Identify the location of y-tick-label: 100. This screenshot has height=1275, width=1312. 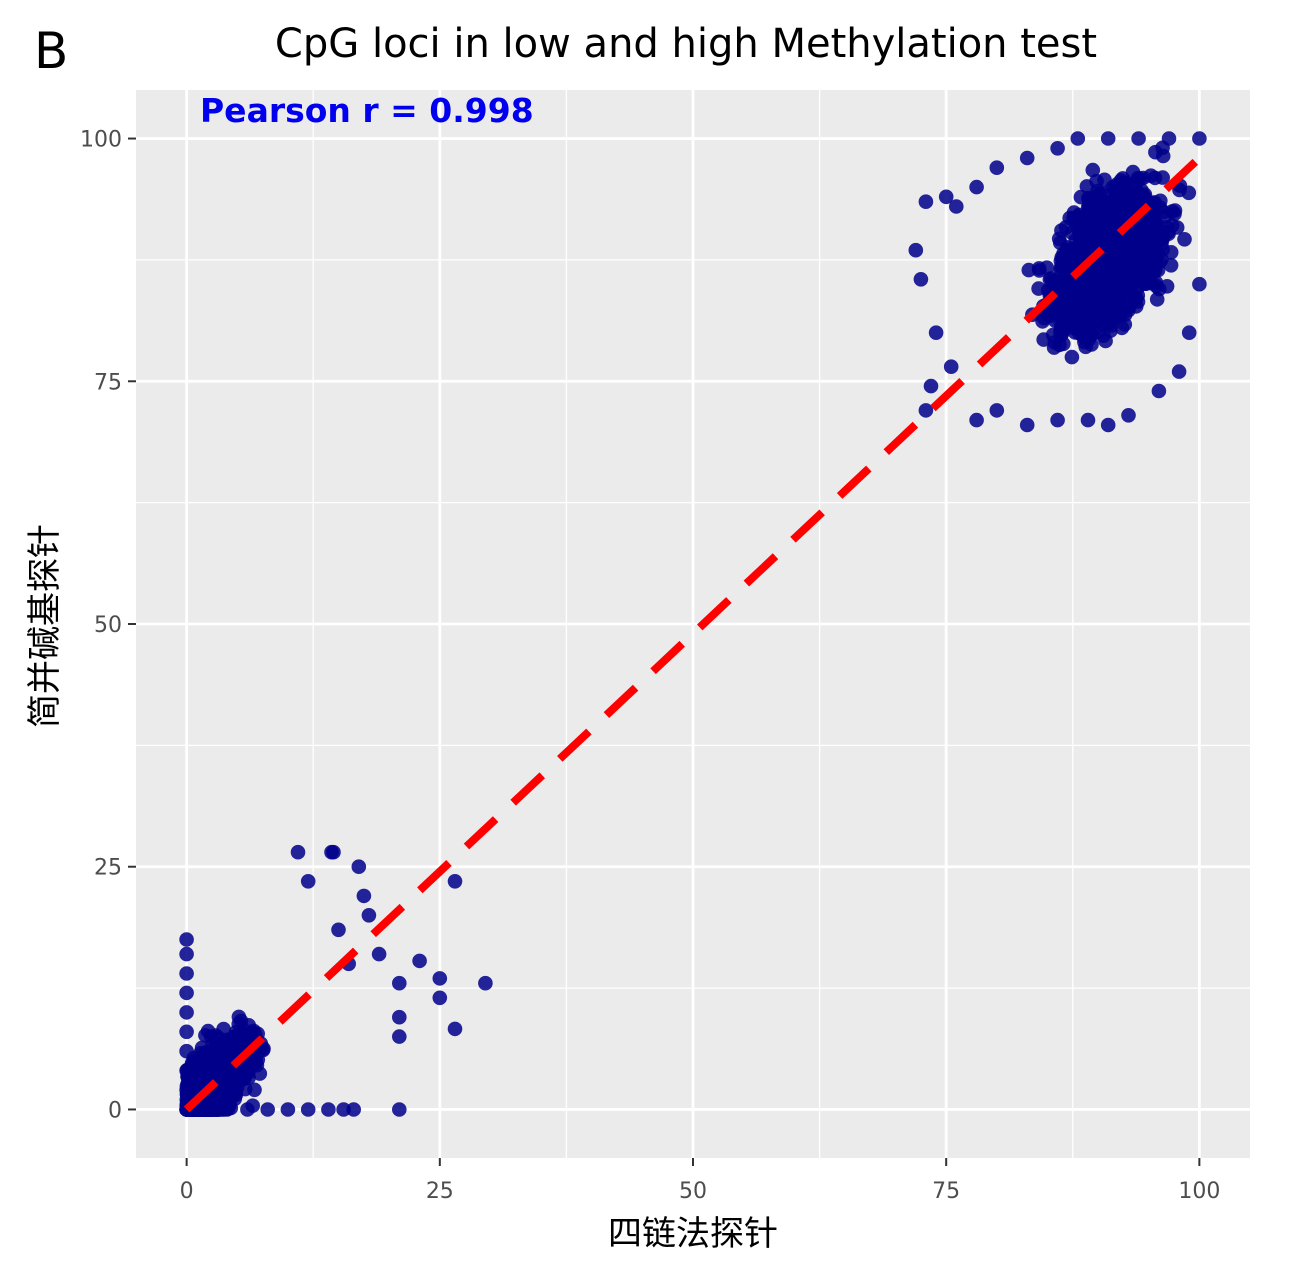
(101, 140).